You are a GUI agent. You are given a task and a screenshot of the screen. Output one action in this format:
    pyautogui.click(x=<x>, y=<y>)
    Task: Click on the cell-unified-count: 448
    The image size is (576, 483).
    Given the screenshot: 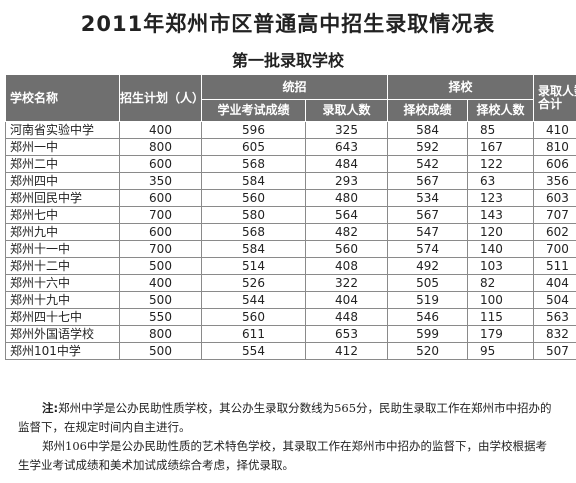 What is the action you would take?
    pyautogui.click(x=346, y=317)
    